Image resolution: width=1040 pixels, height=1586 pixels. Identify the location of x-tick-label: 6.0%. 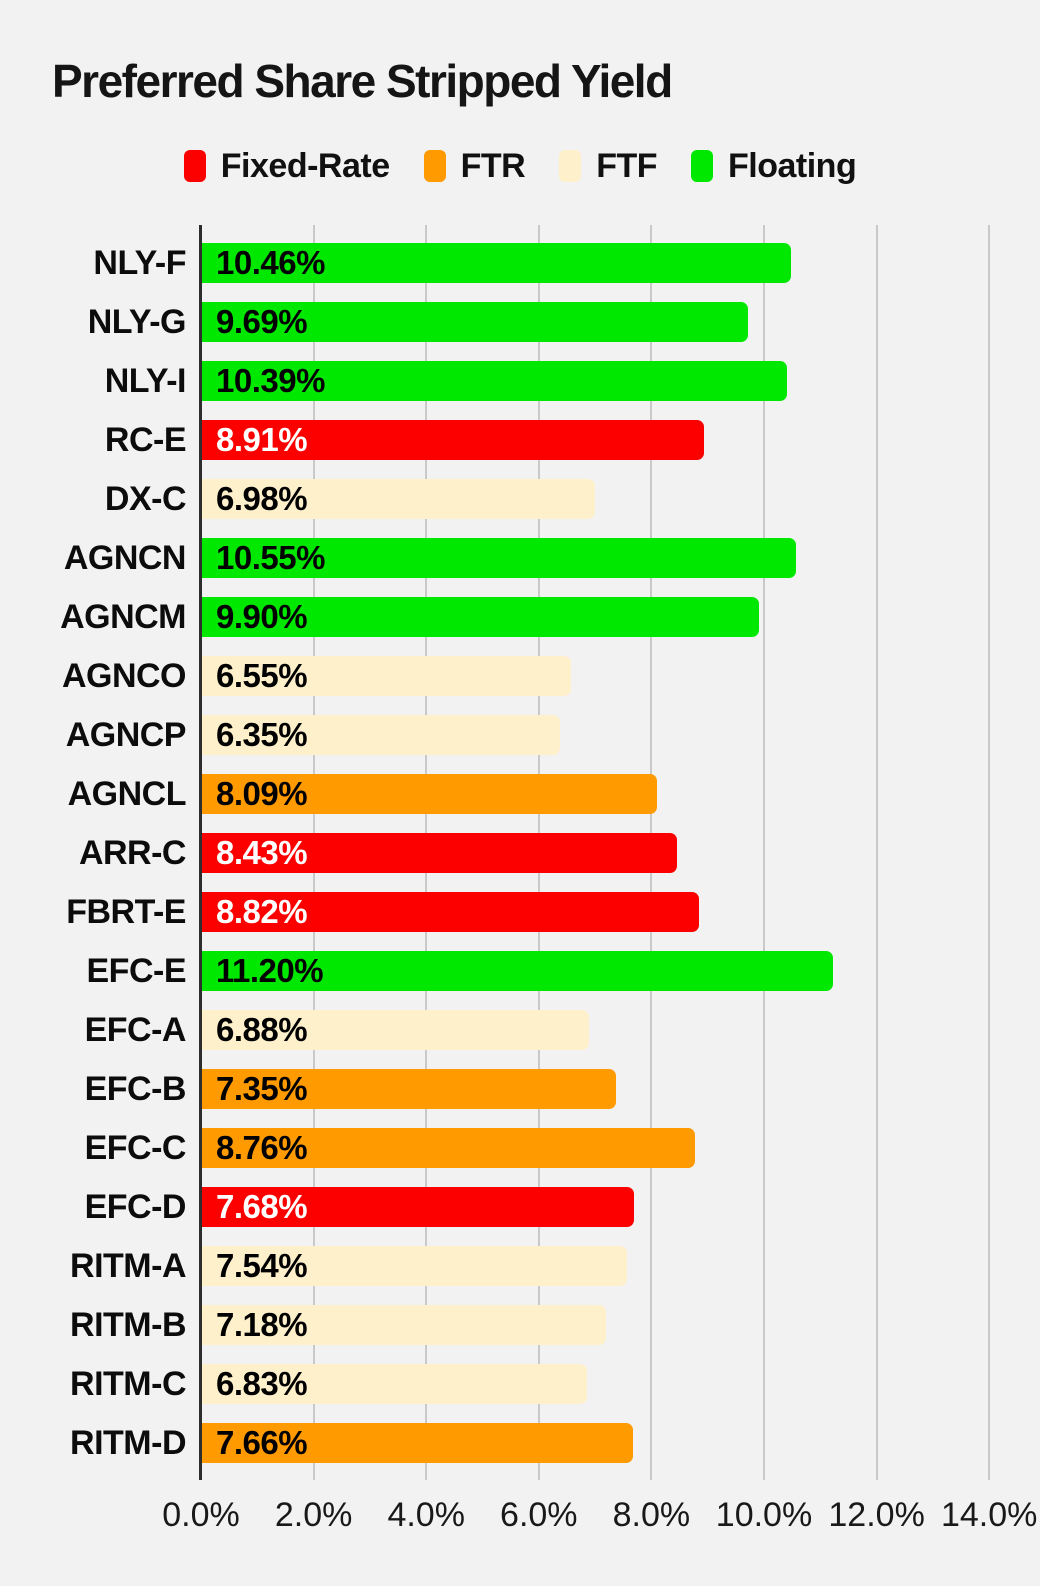
(539, 1515).